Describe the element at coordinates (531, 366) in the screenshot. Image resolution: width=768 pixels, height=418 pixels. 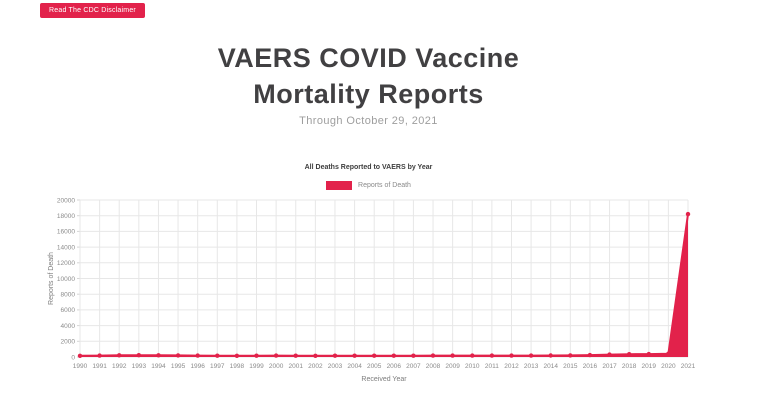
I see `x-tick-label: 2013` at that location.